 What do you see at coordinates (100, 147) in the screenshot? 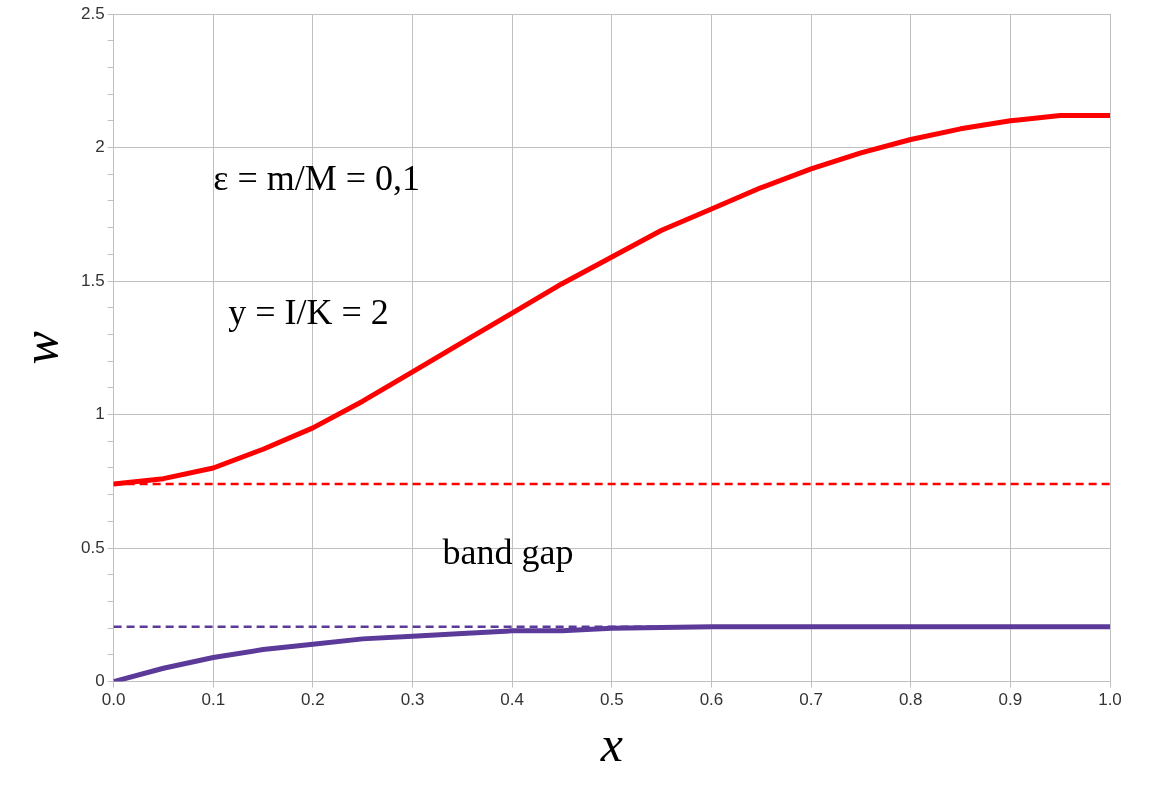
I see `y-tick-label: 2` at bounding box center [100, 147].